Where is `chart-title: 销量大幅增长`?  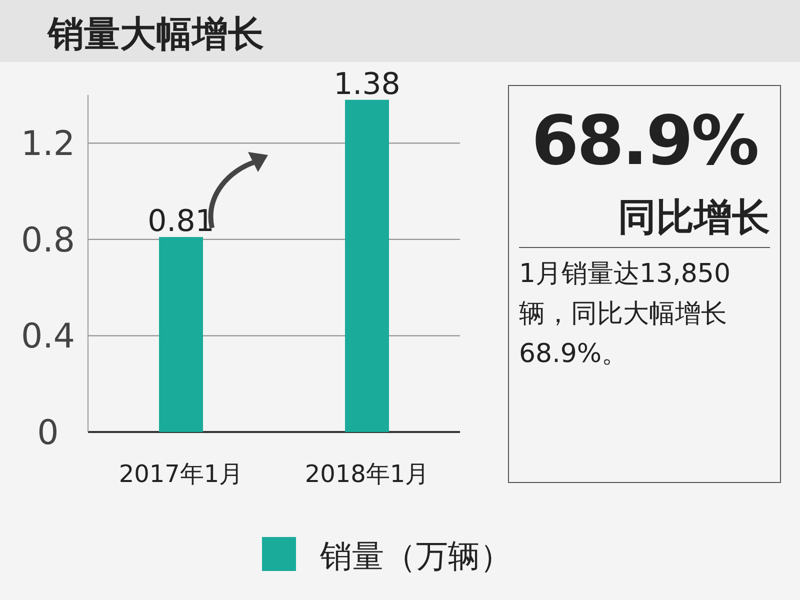 chart-title: 销量大幅增长 is located at coordinates (155, 34).